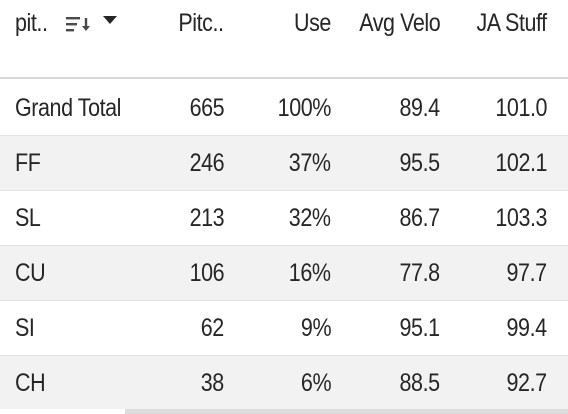  Describe the element at coordinates (110, 20) in the screenshot. I see `caret-down-icon` at that location.